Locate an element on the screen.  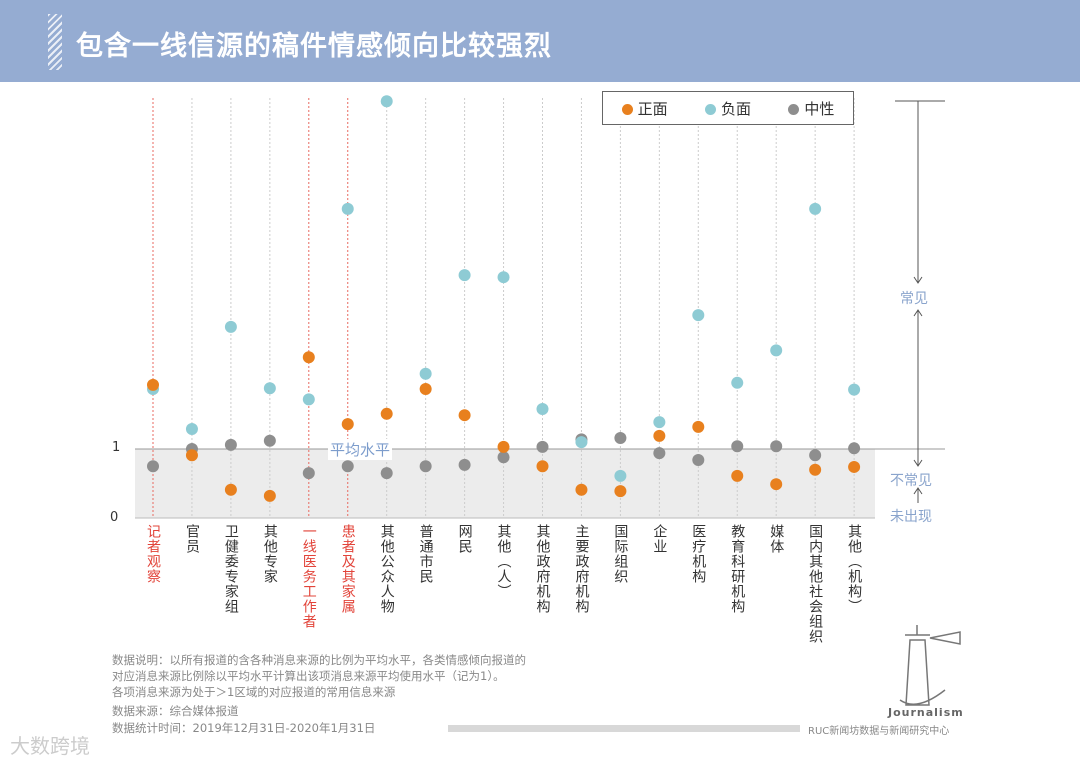
gray-dot-icon is located at coordinates (794, 109).